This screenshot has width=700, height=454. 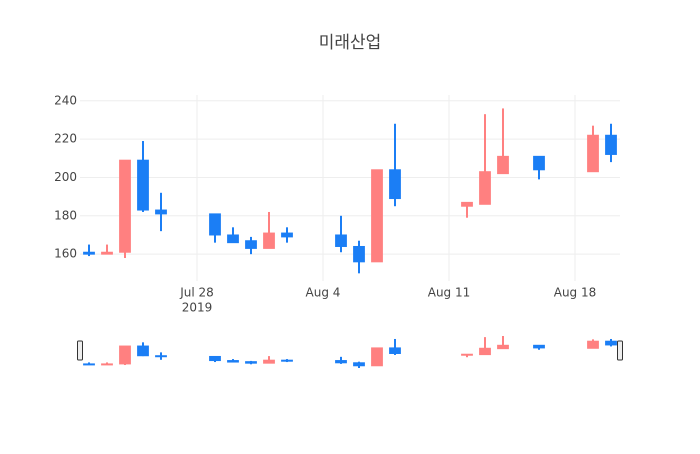 What do you see at coordinates (65, 100) in the screenshot?
I see `y-tick-label: 240` at bounding box center [65, 100].